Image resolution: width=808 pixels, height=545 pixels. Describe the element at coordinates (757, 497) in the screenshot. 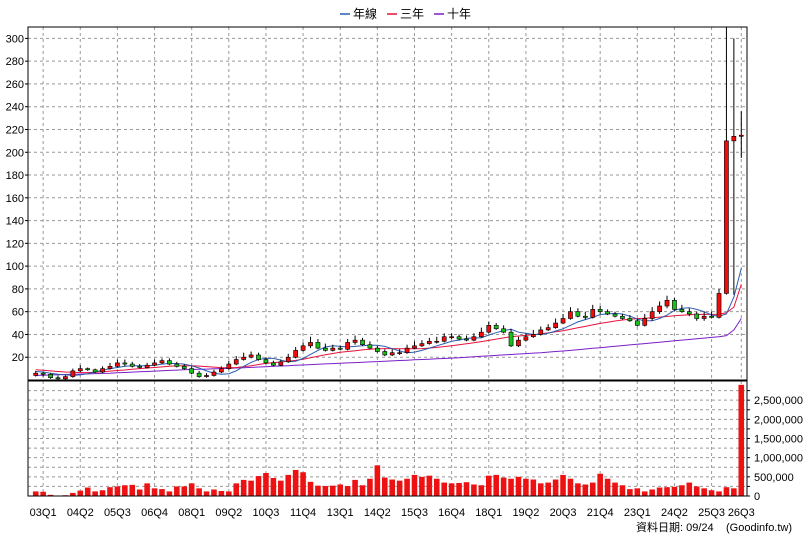

I see `vol-tick-label-0: 0` at that location.